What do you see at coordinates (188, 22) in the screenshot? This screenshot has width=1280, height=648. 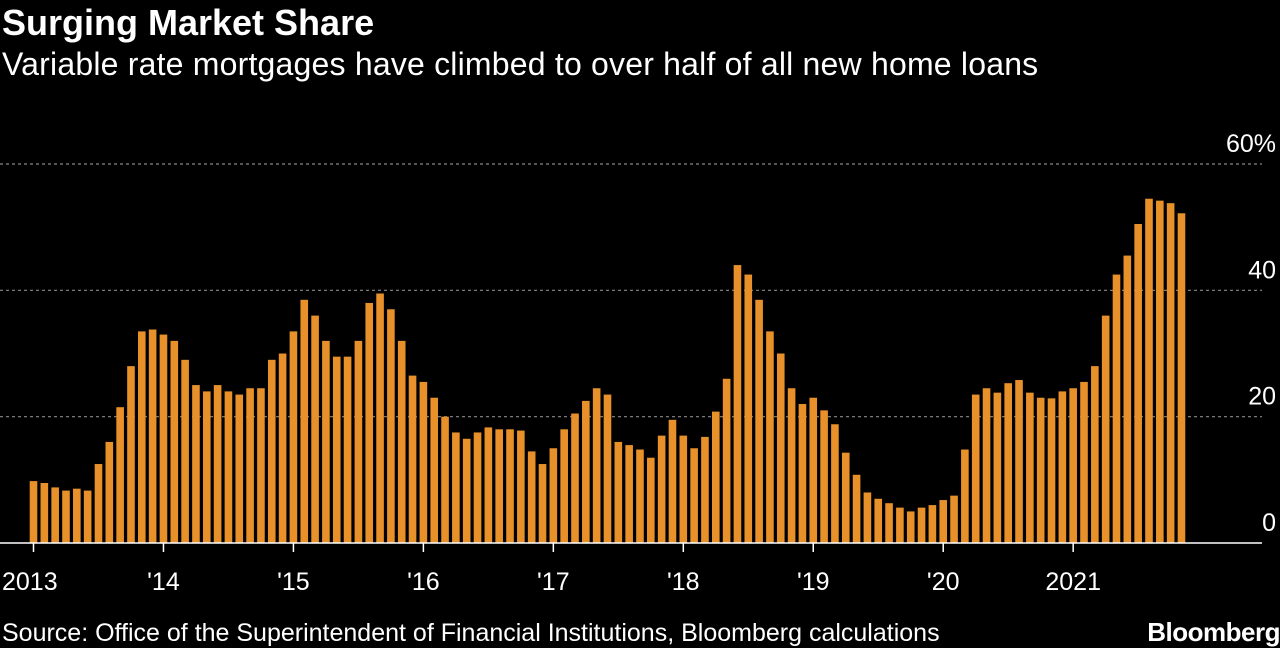 I see `chart-title: Surging Market Share` at bounding box center [188, 22].